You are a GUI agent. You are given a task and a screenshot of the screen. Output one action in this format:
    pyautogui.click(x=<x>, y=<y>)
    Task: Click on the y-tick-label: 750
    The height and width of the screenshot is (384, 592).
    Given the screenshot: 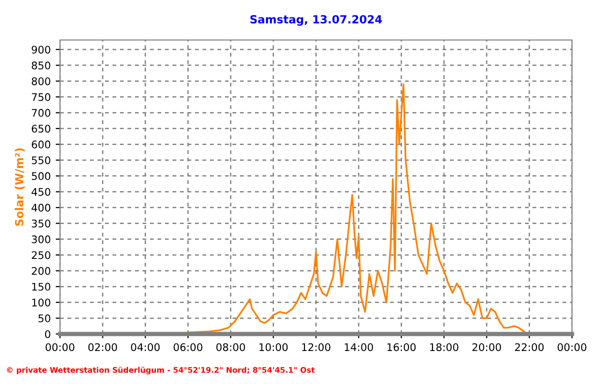 What is the action you would take?
    pyautogui.click(x=41, y=97)
    